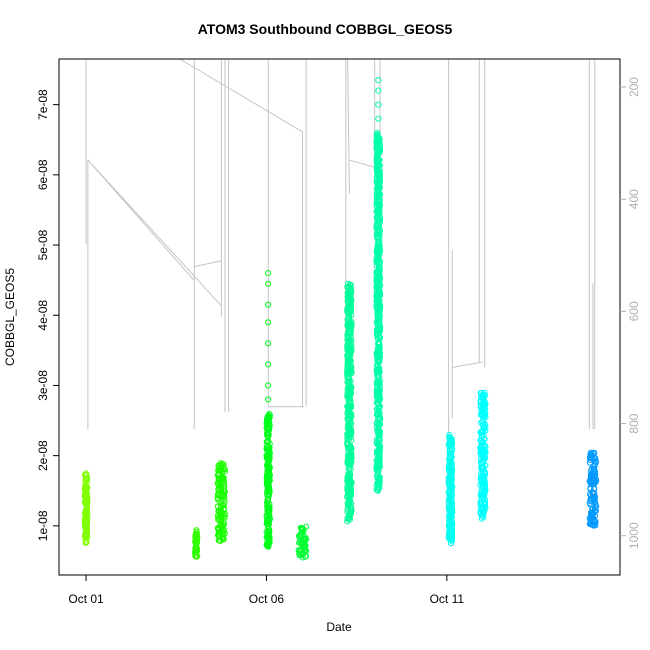 The height and width of the screenshot is (650, 650). What do you see at coordinates (634, 87) in the screenshot?
I see `right-y-tick-label: 200` at bounding box center [634, 87].